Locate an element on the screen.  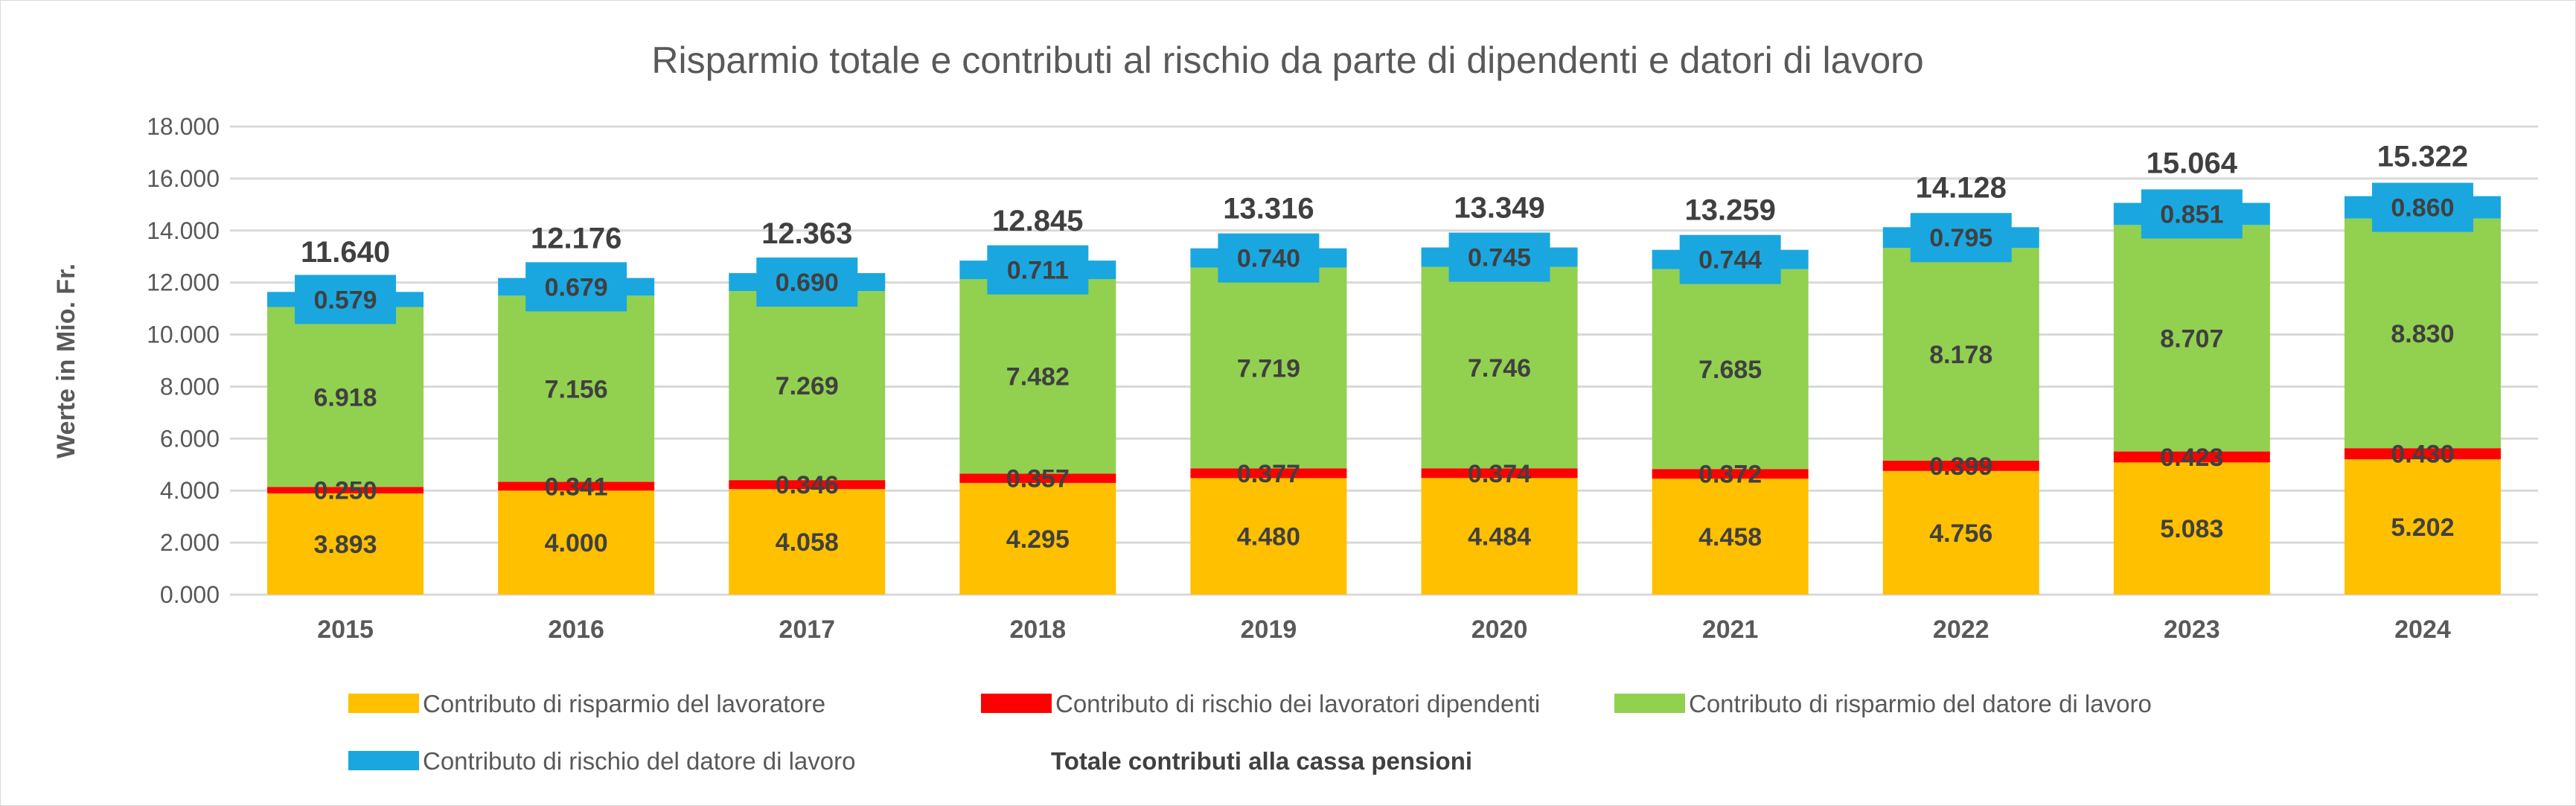
total-label: 12.845 is located at coordinates (1037, 221).